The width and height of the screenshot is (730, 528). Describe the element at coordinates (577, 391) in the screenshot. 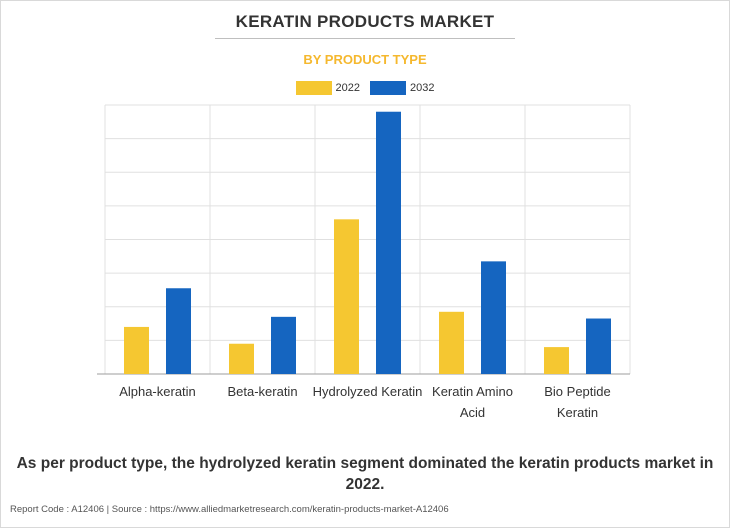

I see `x-tick-label: Bio Peptide` at that location.